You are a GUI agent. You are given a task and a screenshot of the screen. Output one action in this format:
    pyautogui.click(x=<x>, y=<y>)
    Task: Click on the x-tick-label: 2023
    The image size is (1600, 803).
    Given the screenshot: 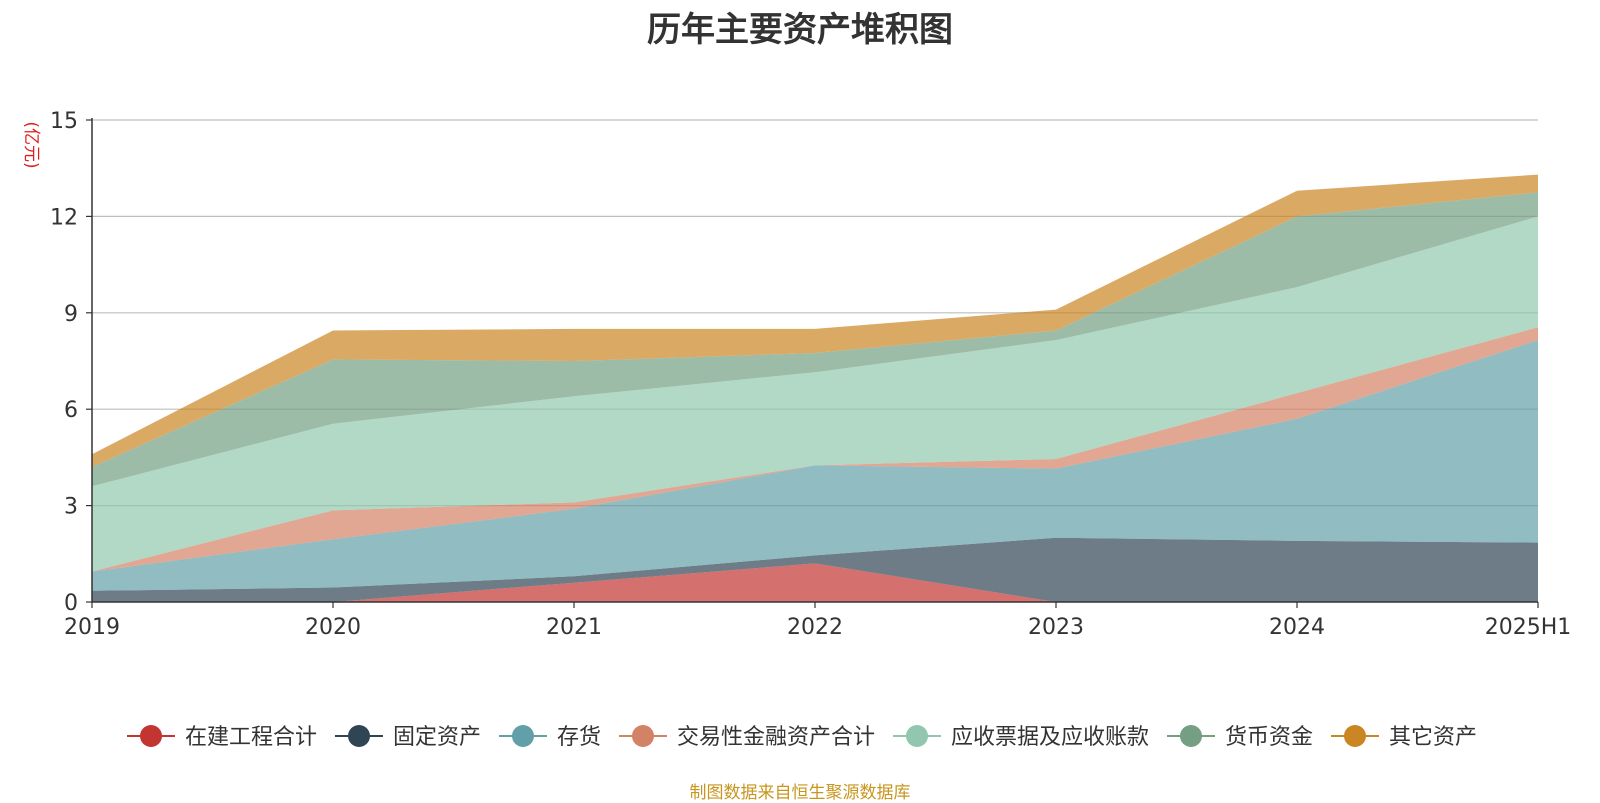 What is the action you would take?
    pyautogui.click(x=1056, y=627)
    